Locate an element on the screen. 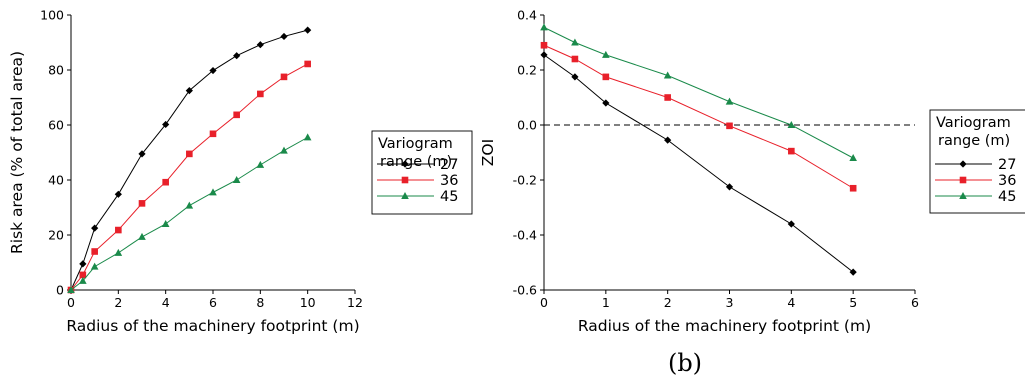 The height and width of the screenshot is (385, 1025). y-tick-label: 80 is located at coordinates (56, 70).